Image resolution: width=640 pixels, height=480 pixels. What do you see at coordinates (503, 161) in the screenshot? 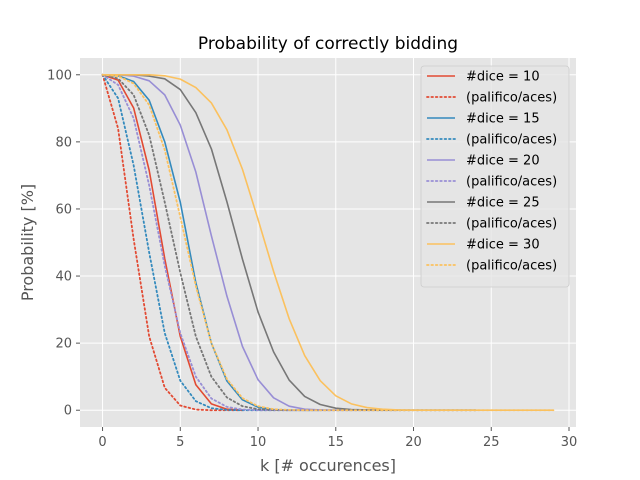
I see `legend-label-5: #dice = 20` at bounding box center [503, 161].